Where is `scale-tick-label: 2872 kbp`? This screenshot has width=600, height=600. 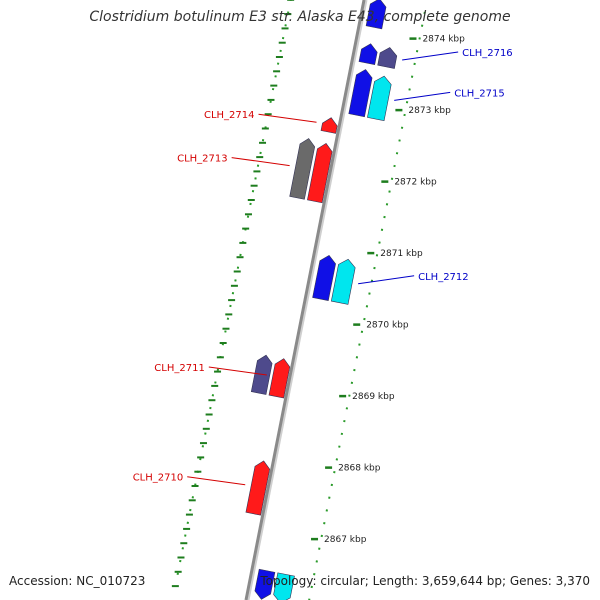 scale-tick-label: 2872 kbp is located at coordinates (415, 183).